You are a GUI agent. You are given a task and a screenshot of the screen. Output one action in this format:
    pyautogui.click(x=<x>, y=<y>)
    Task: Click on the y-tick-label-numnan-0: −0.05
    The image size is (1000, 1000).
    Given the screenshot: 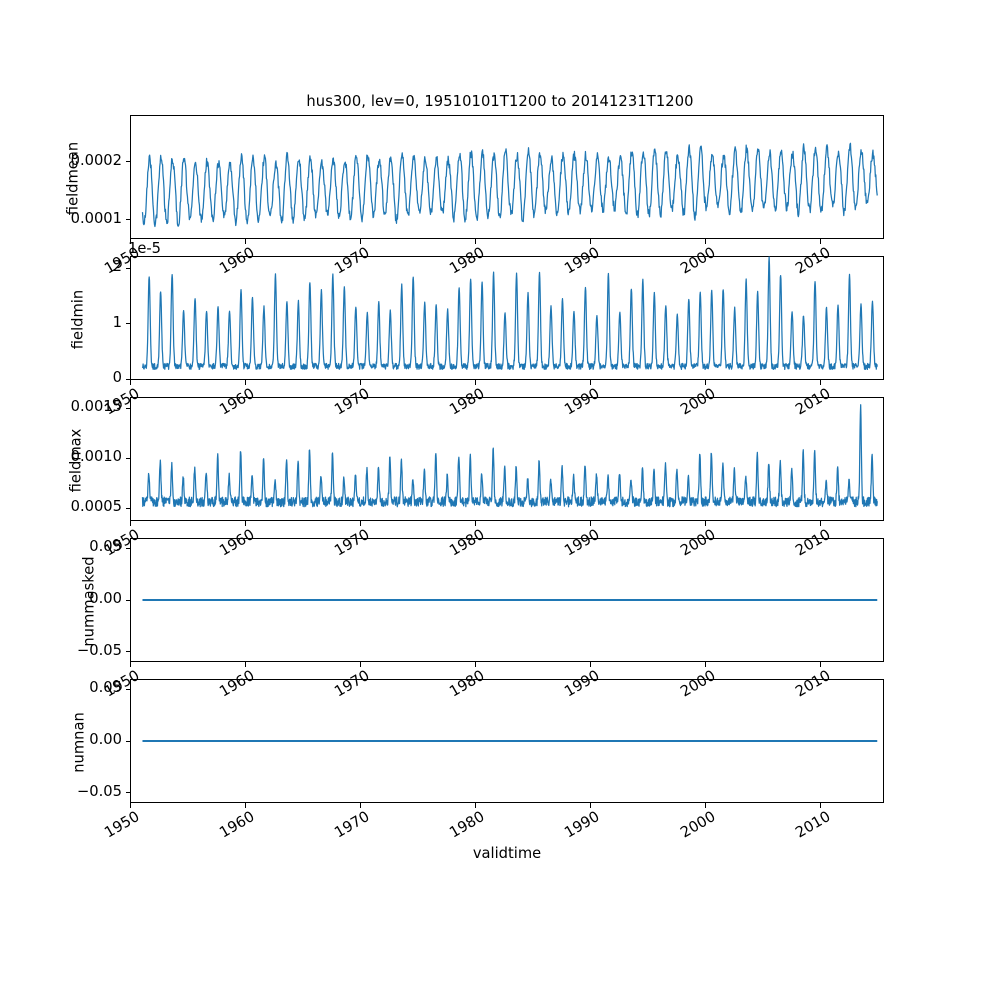 What is the action you would take?
    pyautogui.click(x=99, y=791)
    